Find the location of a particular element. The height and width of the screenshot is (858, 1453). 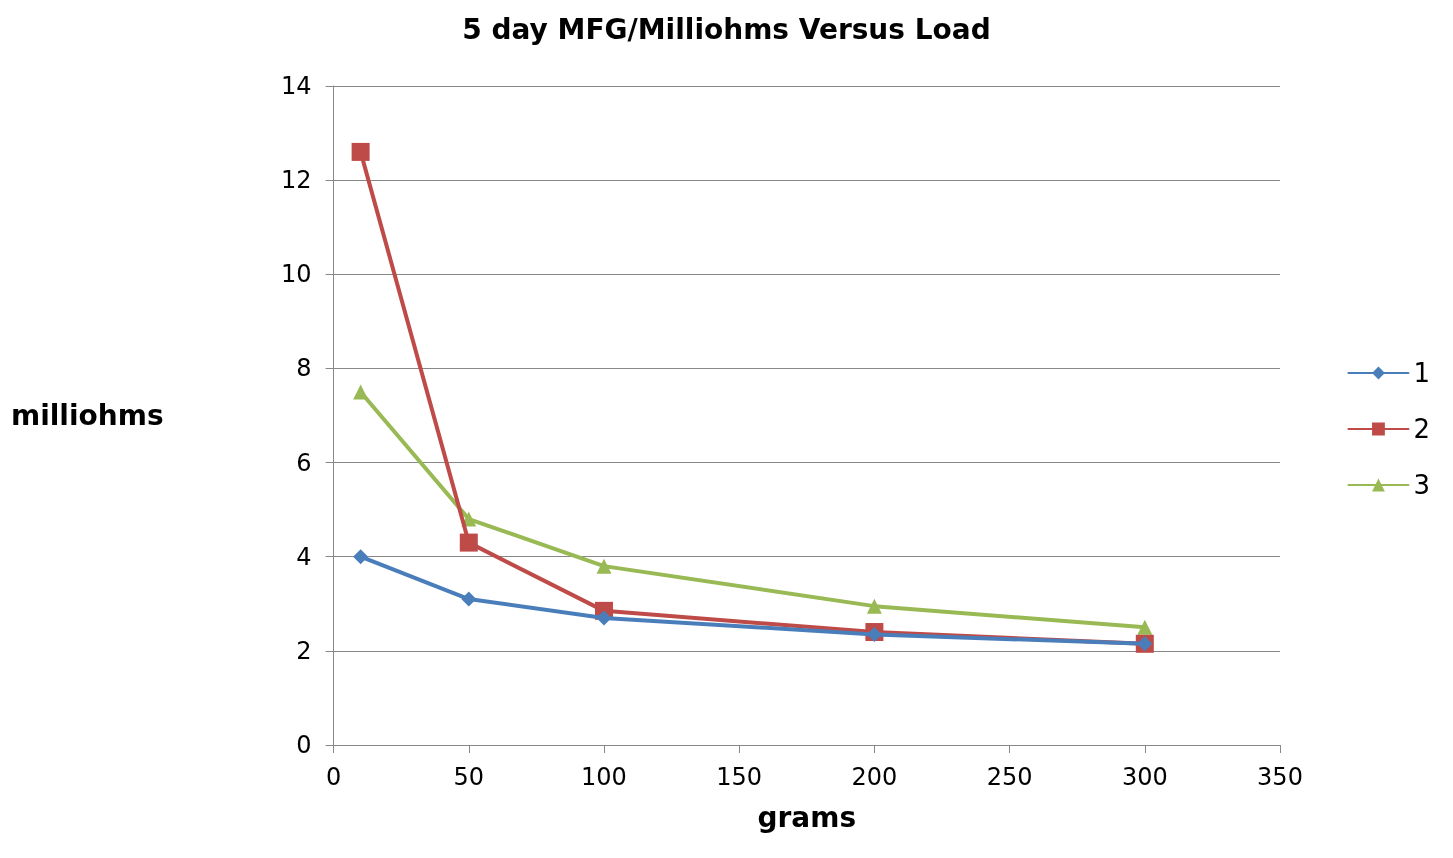

y-tick-label: 4 is located at coordinates (304, 556).